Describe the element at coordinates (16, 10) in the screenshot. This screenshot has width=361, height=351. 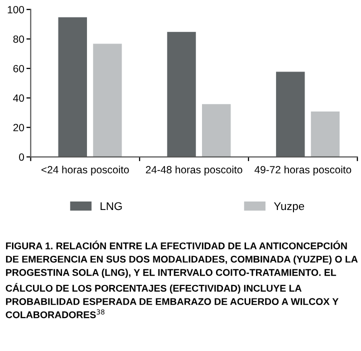
I see `y-tick-label: 100` at that location.